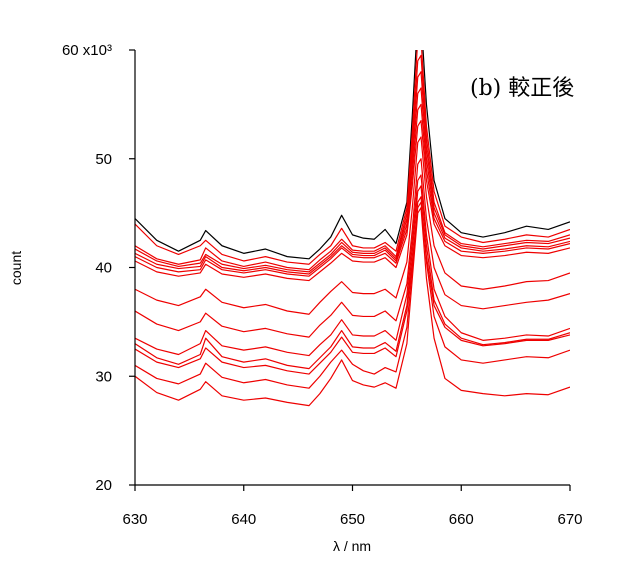  Describe the element at coordinates (352, 546) in the screenshot. I see `x-axis-title: λ / nm` at that location.